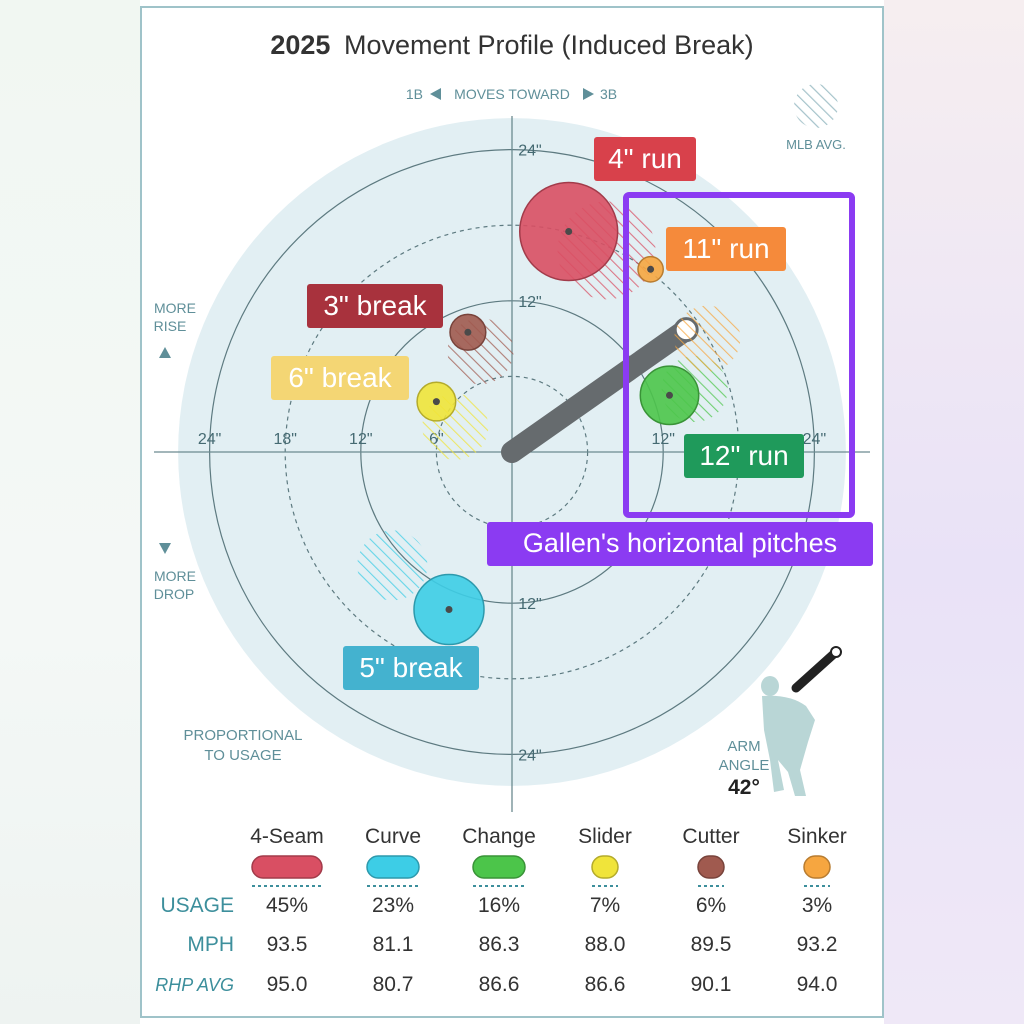 This screenshot has width=1024, height=1024. Describe the element at coordinates (512, 94) in the screenshot. I see `direction-center: MOVES TOWARD` at that location.